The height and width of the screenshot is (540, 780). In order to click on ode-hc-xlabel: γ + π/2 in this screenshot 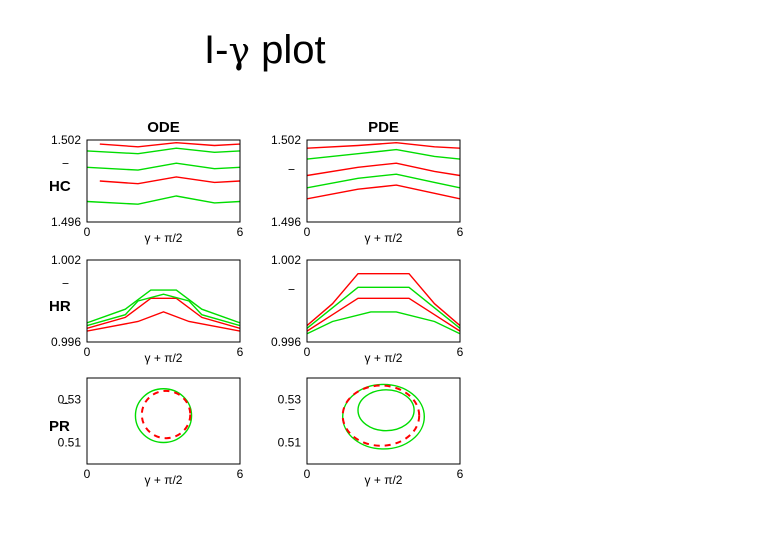, I will do `click(164, 238)`.